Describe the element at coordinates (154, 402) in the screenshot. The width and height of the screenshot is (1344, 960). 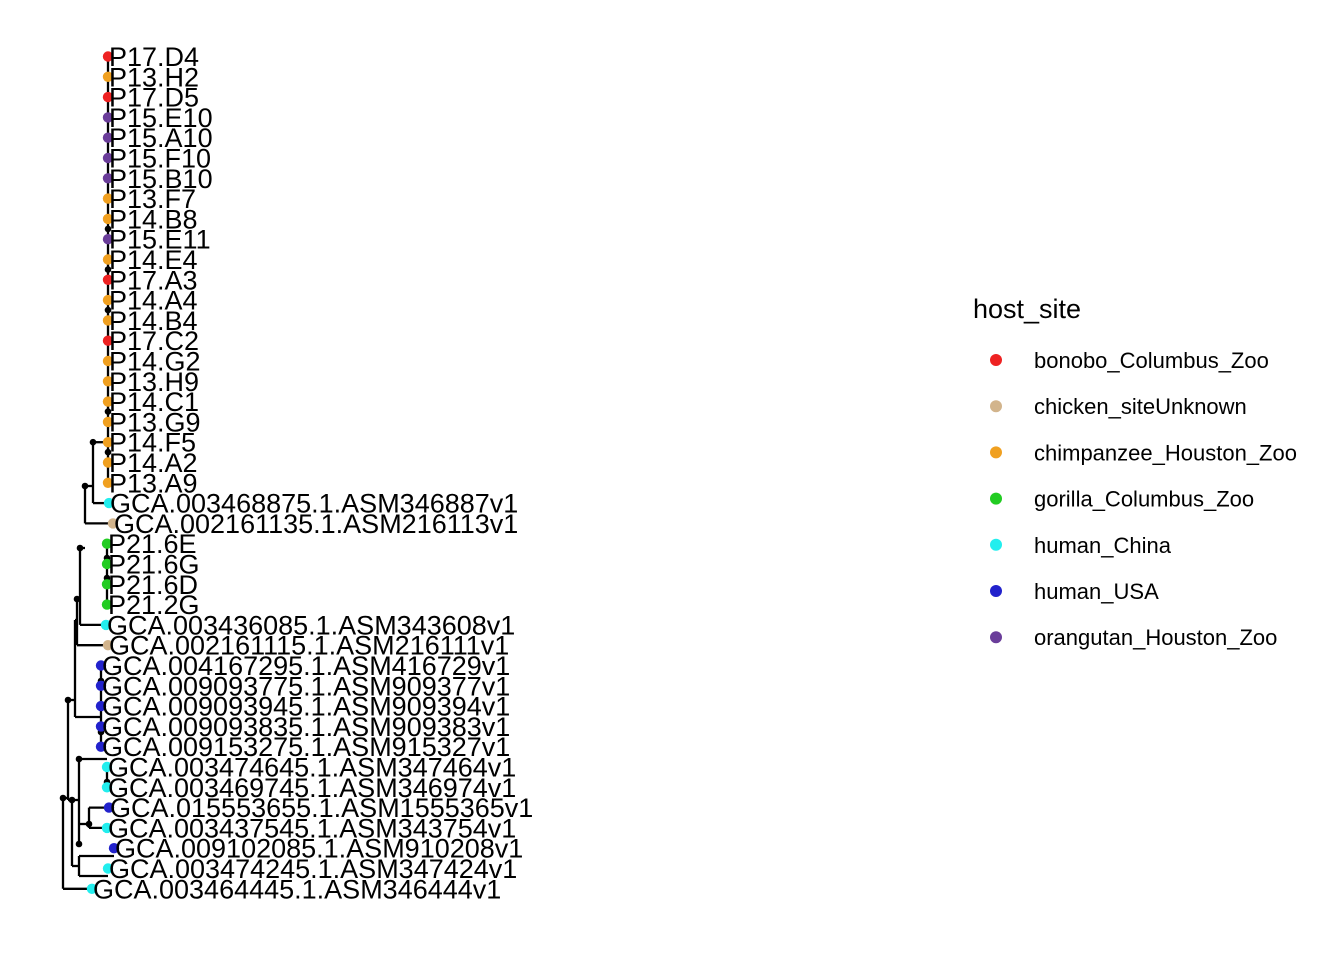
I see `tip-label: P14.C1` at that location.